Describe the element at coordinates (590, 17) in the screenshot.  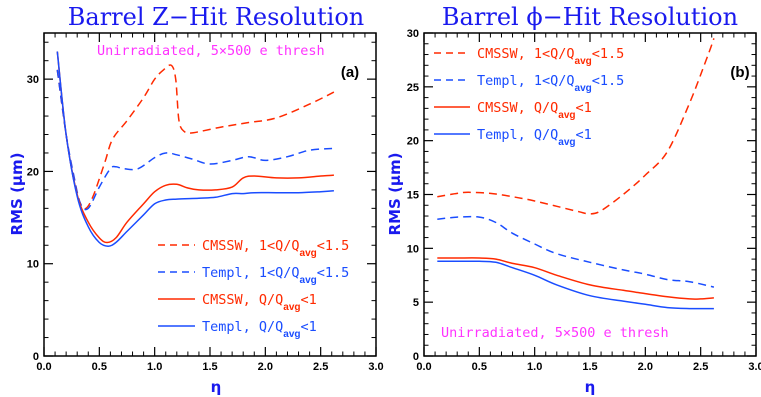
I see `chart-title: Barrel ϕ−Hit Resolution` at that location.